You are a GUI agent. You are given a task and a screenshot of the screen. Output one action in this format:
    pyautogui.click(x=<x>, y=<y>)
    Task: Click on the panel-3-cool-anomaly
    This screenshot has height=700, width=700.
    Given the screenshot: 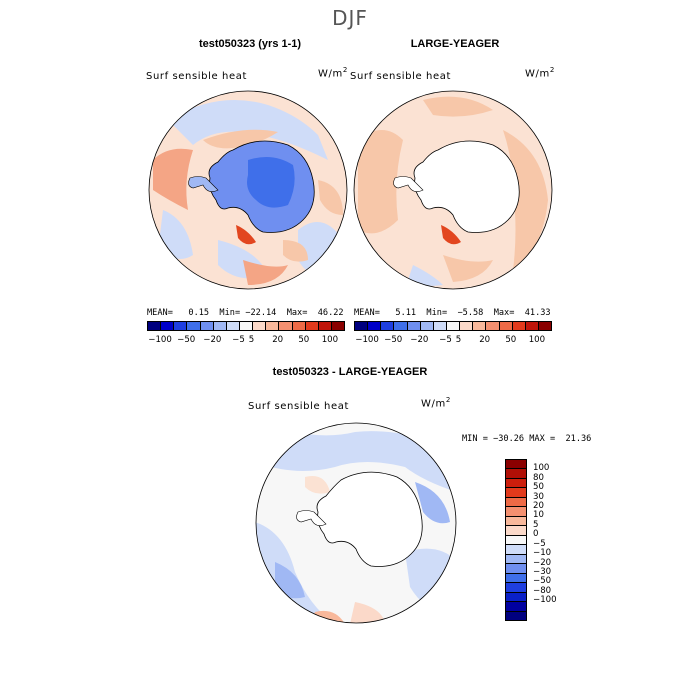 What is the action you would take?
    pyautogui.click(x=356, y=457)
    